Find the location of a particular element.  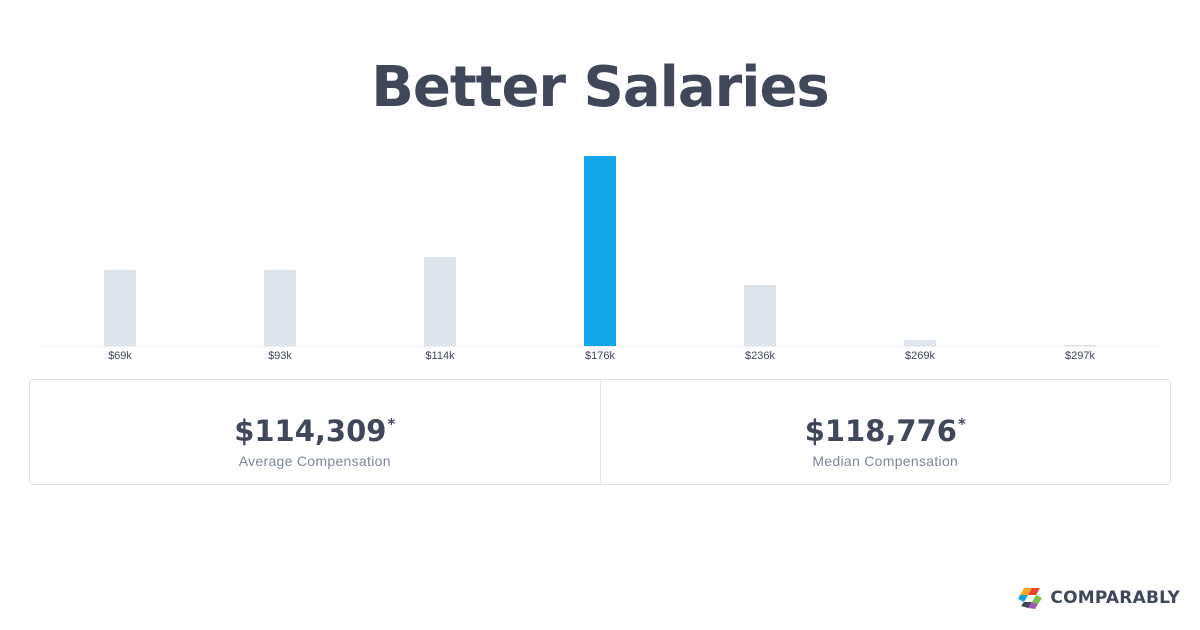

x-tick-label: $114k is located at coordinates (440, 356).